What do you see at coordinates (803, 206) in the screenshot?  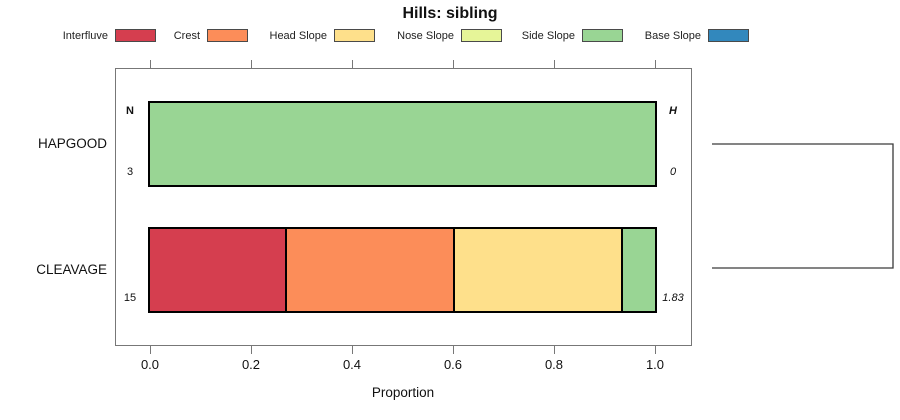 I see `dendrogram-bracket` at bounding box center [803, 206].